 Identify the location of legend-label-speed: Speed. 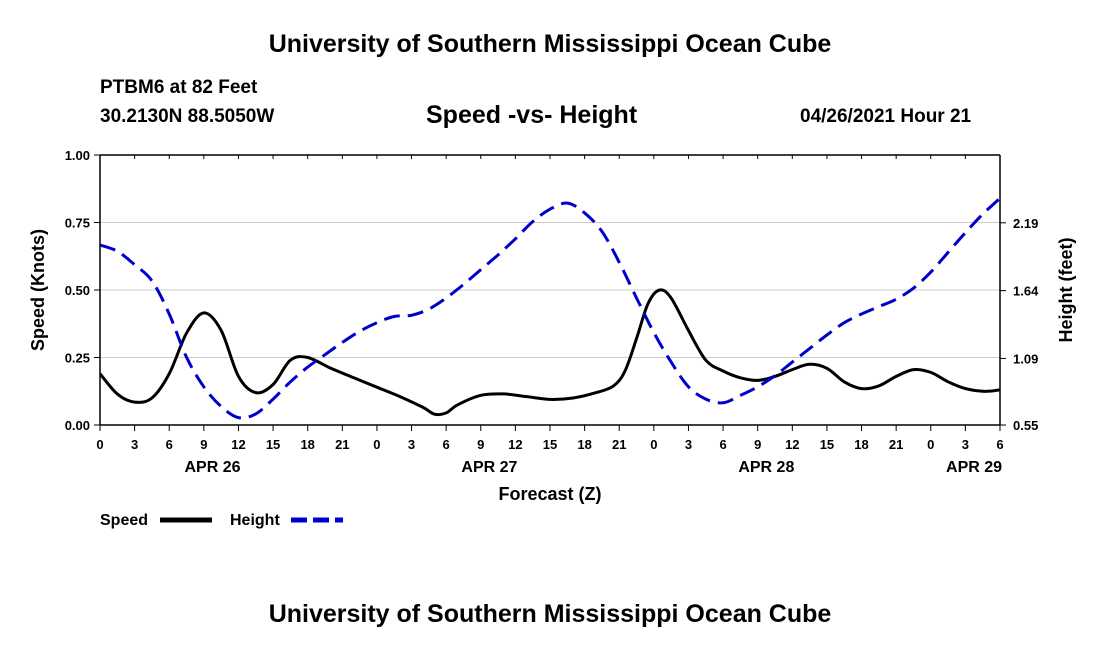
(124, 520).